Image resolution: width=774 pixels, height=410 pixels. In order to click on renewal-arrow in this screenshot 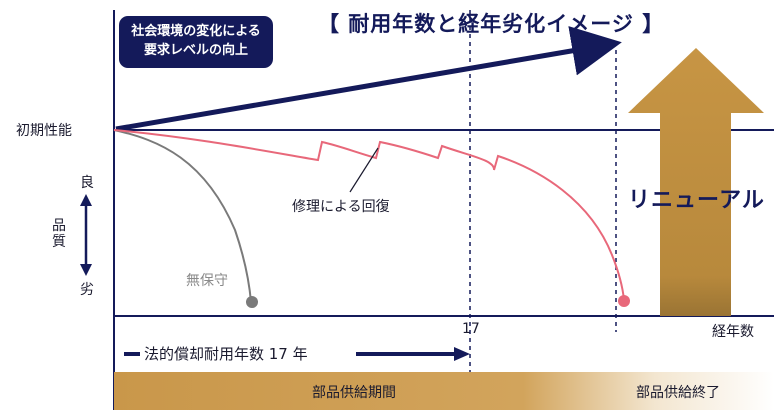, I will do `click(696, 182)`.